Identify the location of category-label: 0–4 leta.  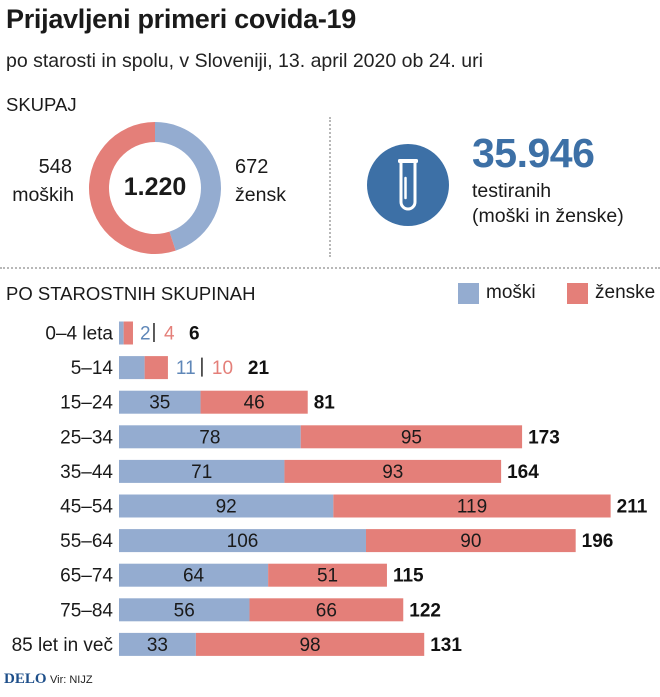
(79, 334).